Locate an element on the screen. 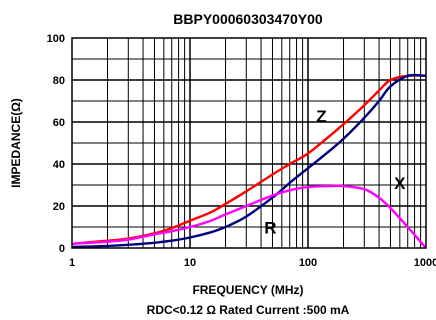 This screenshot has height=320, width=436. y-tick-label: 40 is located at coordinates (59, 165).